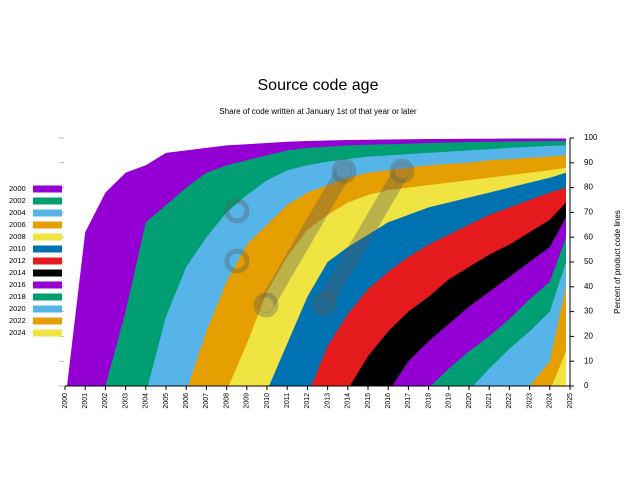 This screenshot has width=640, height=498. Describe the element at coordinates (586, 385) in the screenshot. I see `y-tick-label-0: 0` at that location.